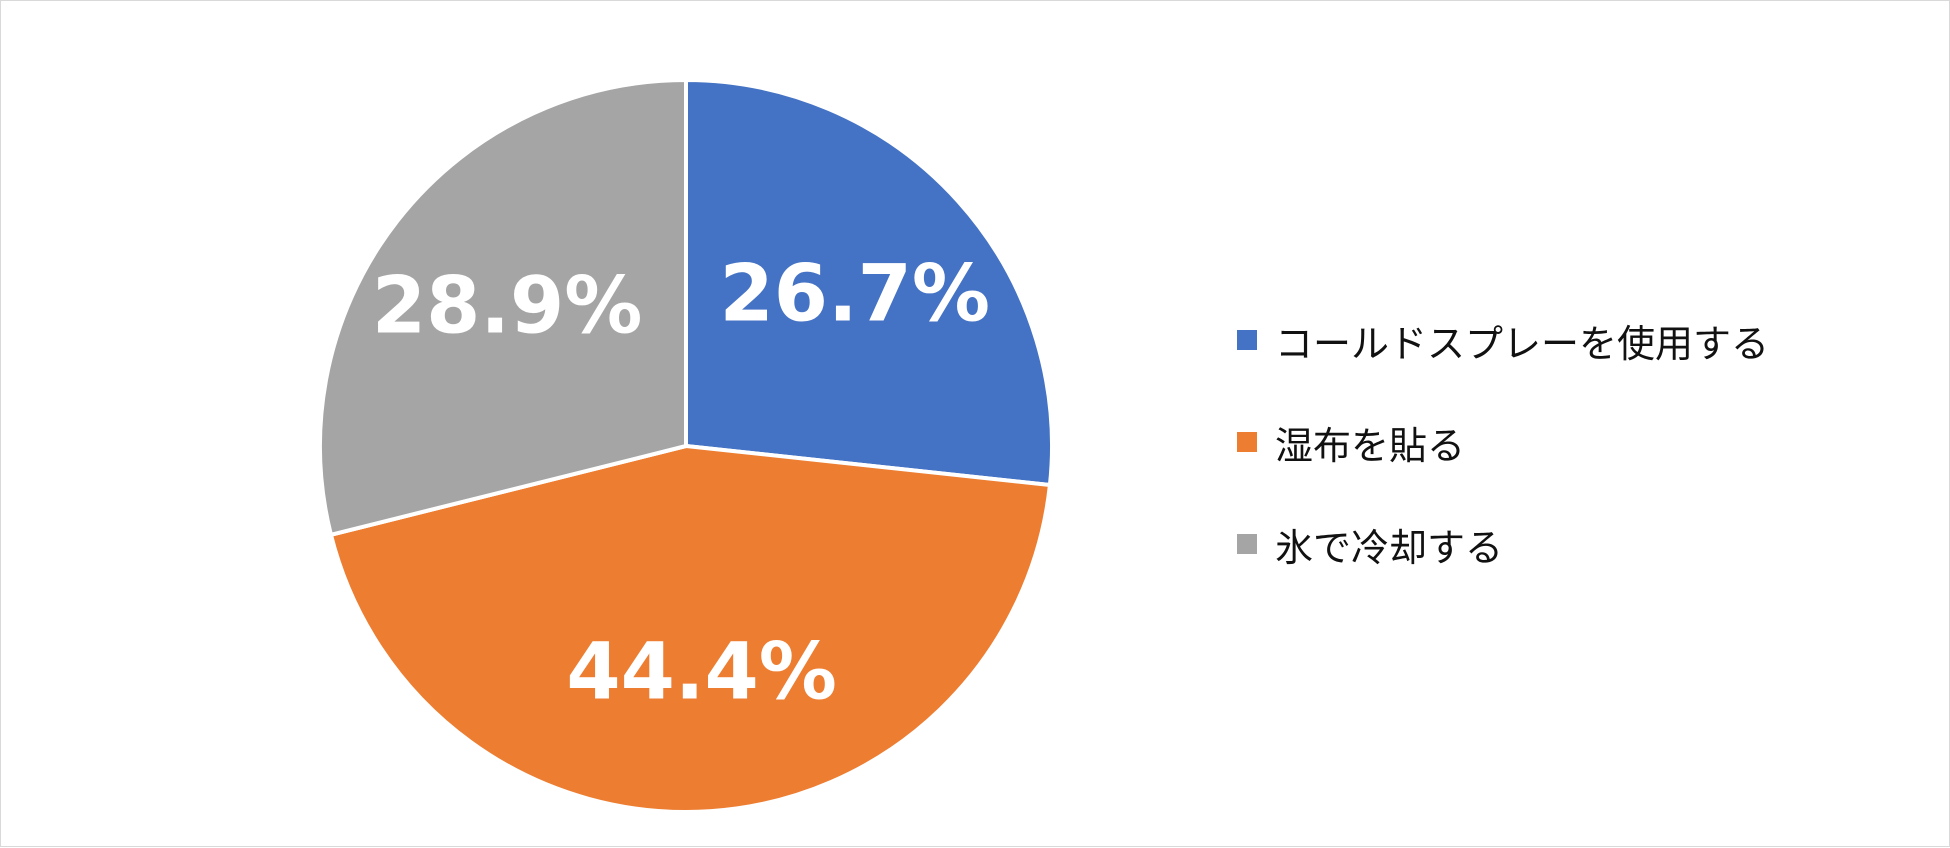 This screenshot has height=848, width=1950. Describe the element at coordinates (701, 672) in the screenshot. I see `slice-value-label-1: 44.4%` at that location.